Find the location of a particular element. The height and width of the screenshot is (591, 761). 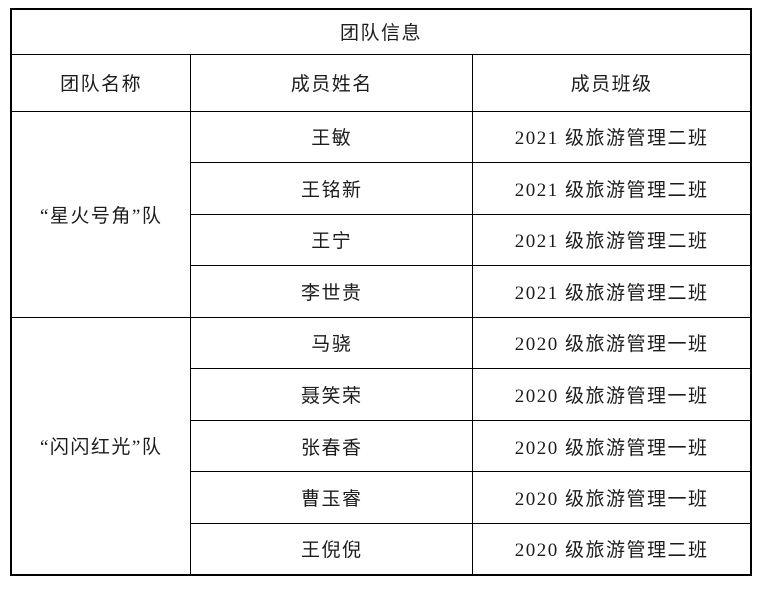

table-title: 团队信息 is located at coordinates (381, 31).